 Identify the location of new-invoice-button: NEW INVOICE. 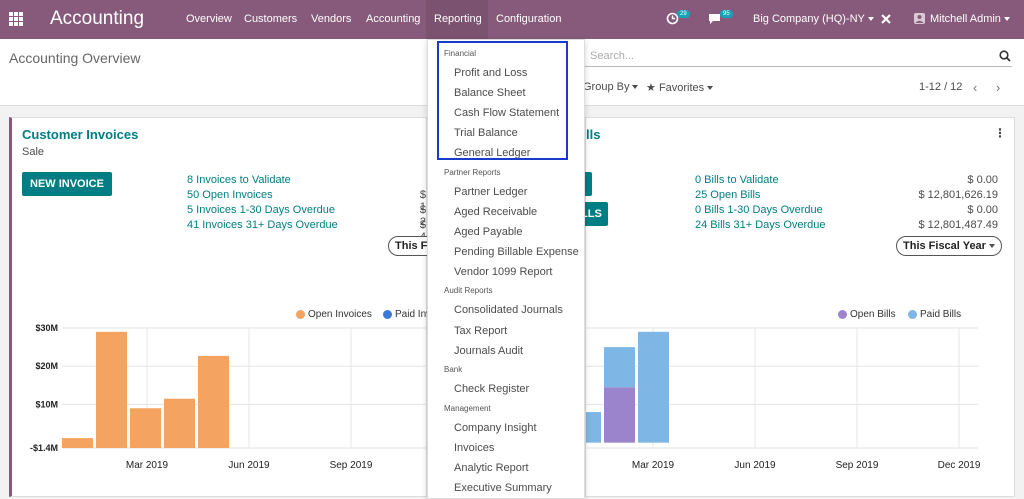
(67, 184).